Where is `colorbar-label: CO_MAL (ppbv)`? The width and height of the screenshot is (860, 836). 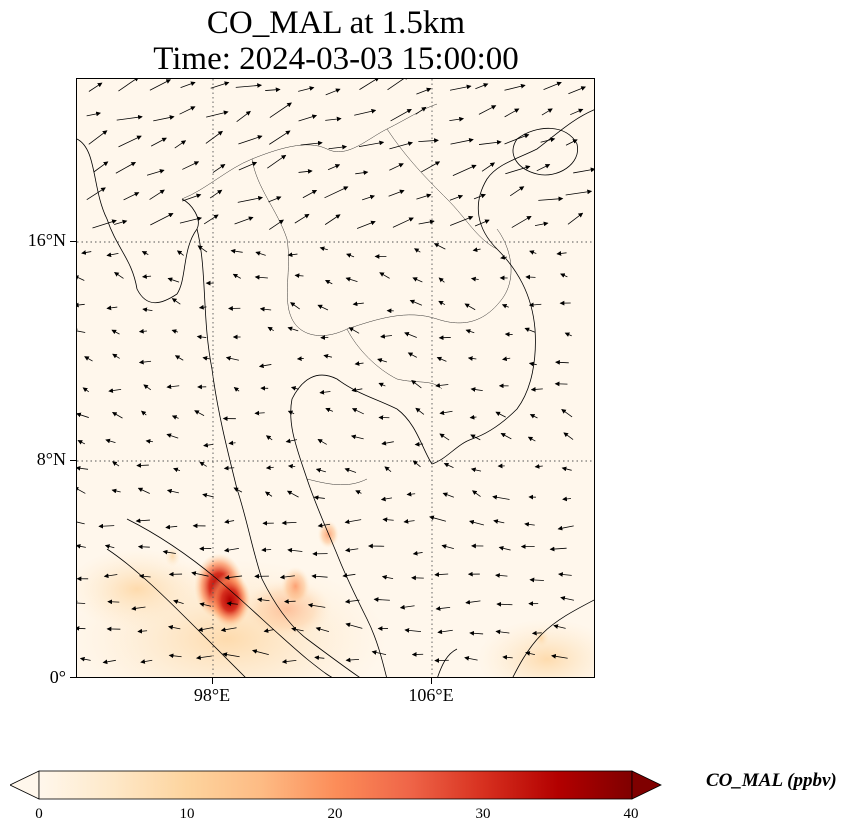 colorbar-label: CO_MAL (ppbv) is located at coordinates (771, 780).